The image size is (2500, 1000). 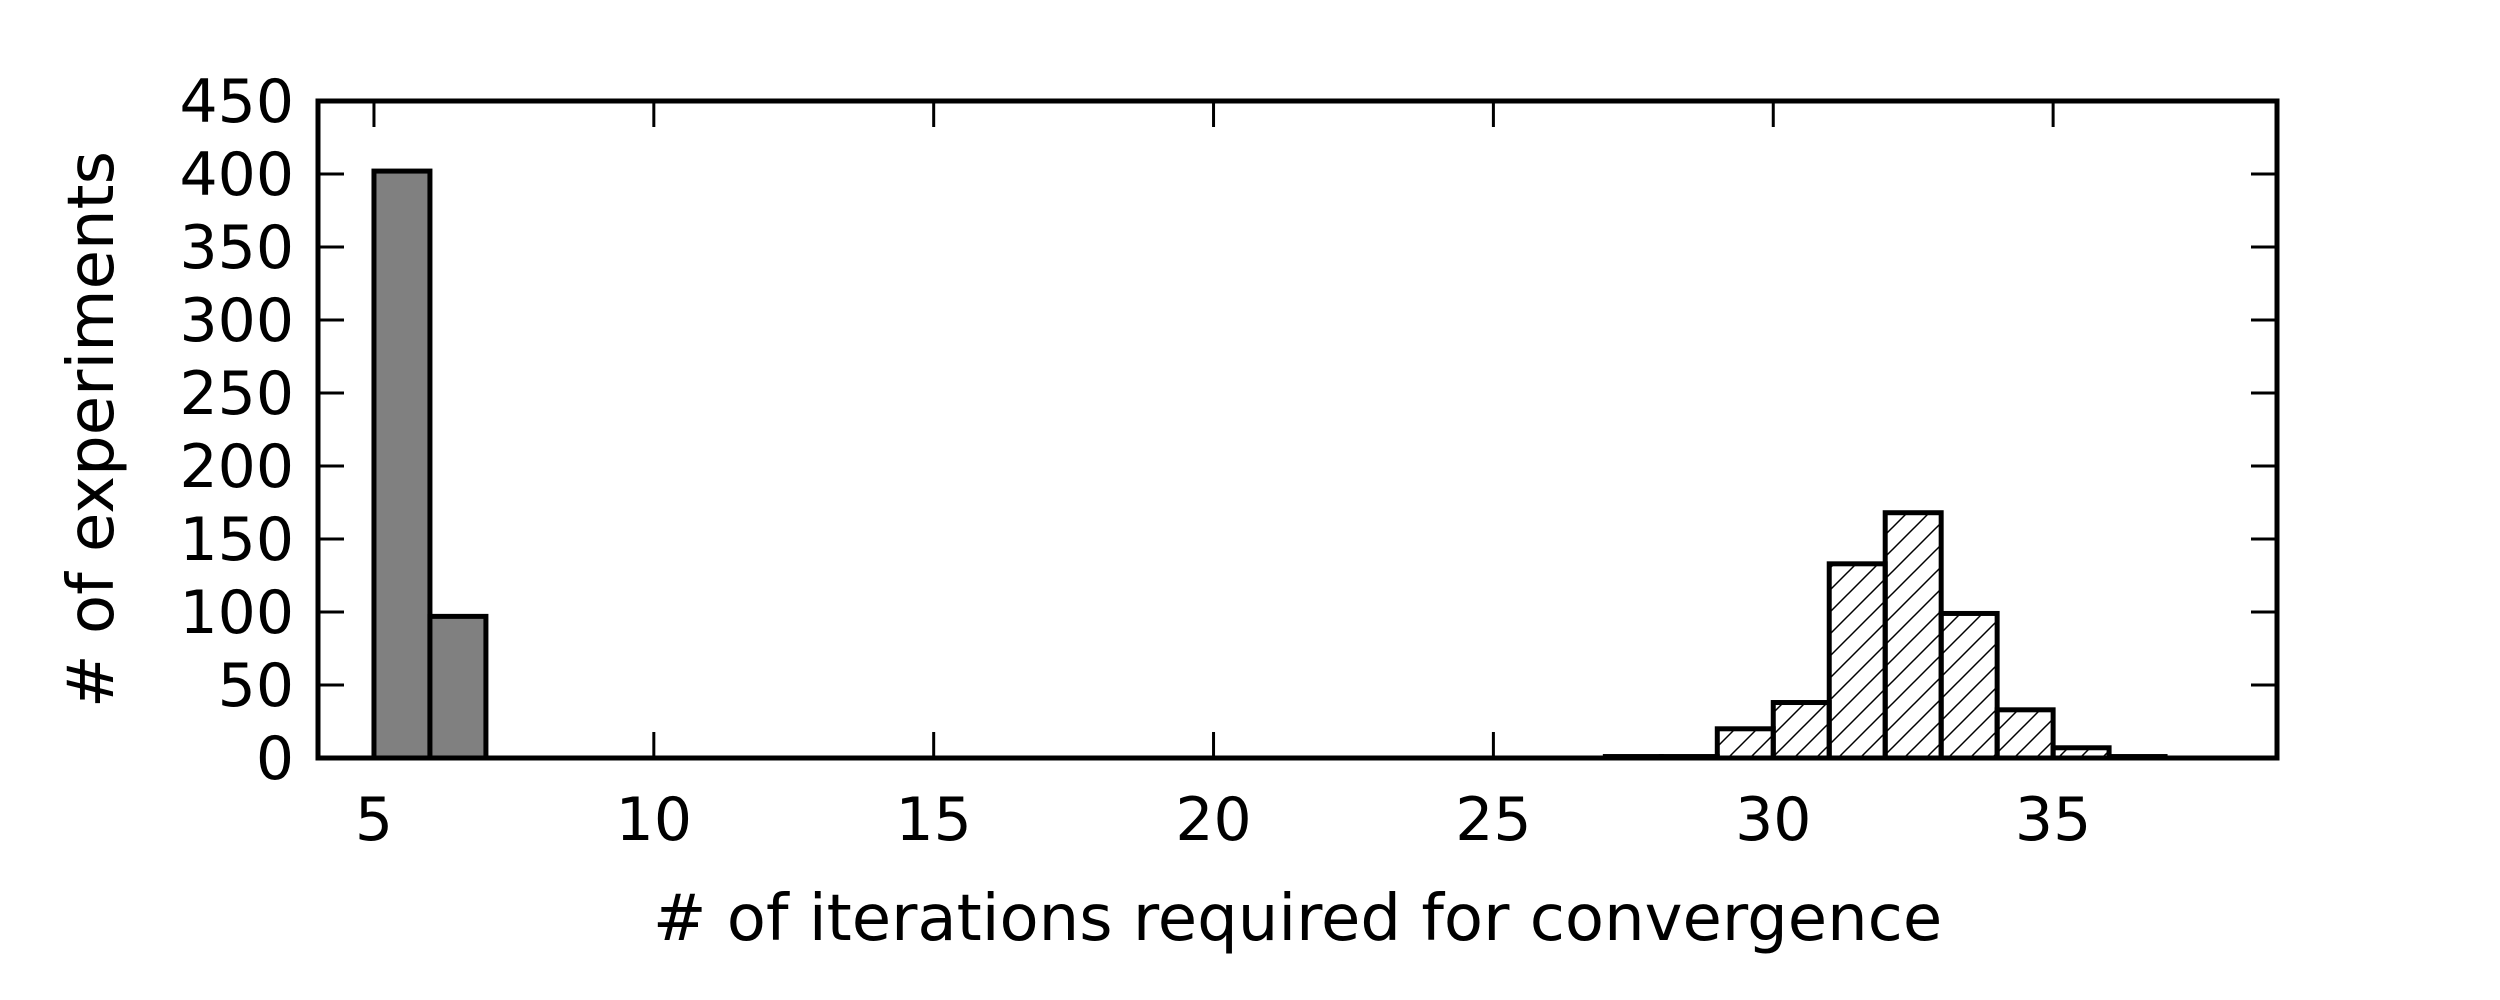 I want to click on x-tick-label: 10, so click(x=654, y=820).